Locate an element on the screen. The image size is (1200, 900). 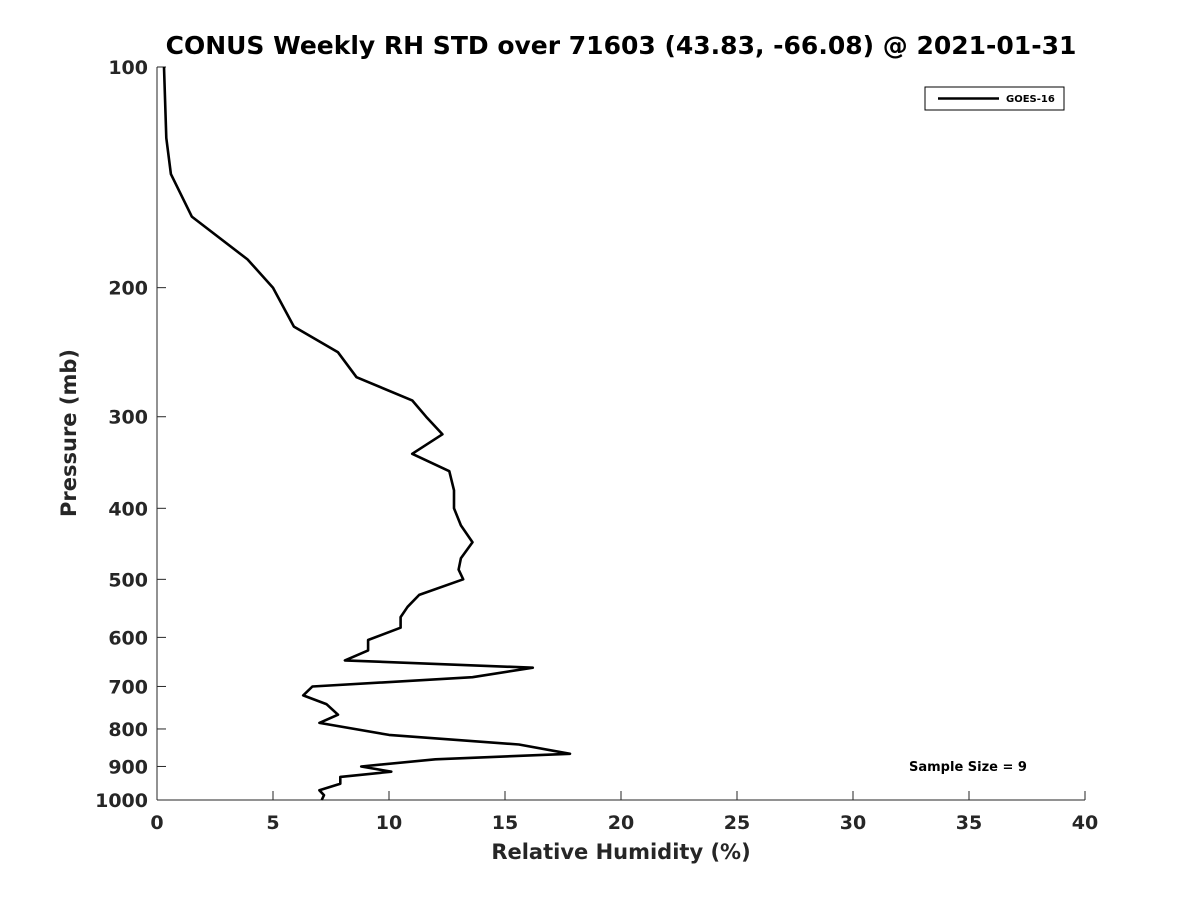
x-tick-label: 10 is located at coordinates (389, 823).